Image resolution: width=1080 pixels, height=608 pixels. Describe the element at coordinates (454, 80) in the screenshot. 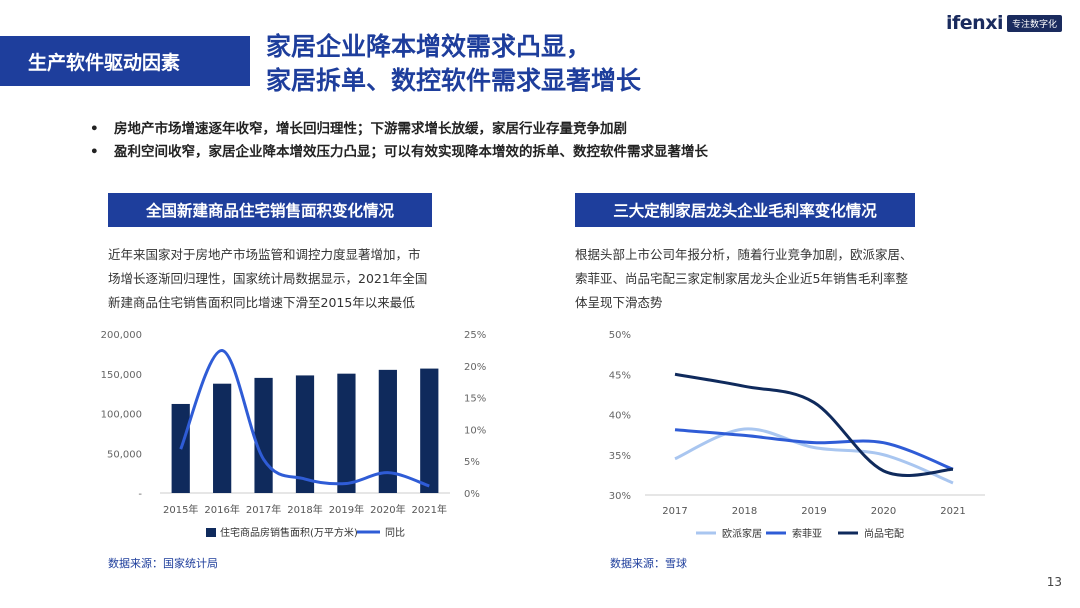

I see `headline-line-2: 家居拆单、数控软件需求显著增长` at that location.